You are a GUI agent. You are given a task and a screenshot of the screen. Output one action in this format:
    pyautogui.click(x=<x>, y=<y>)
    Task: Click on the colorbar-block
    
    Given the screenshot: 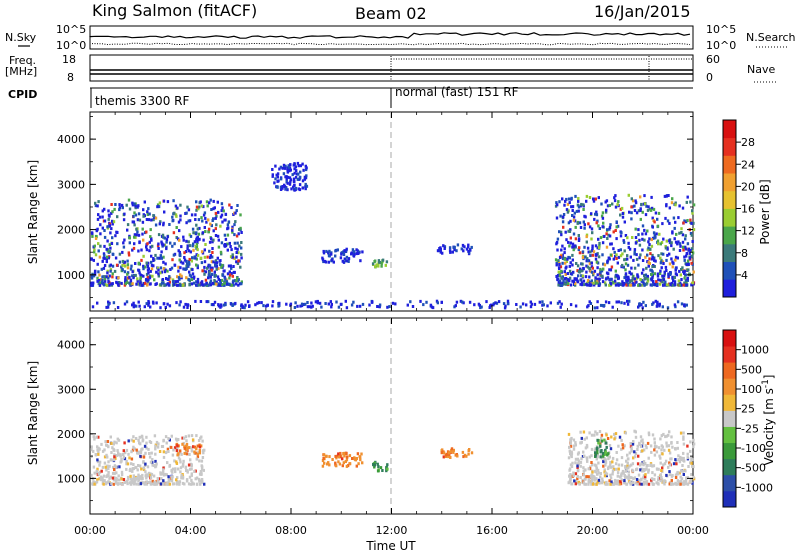 What is the action you would take?
    pyautogui.click(x=729, y=467)
    